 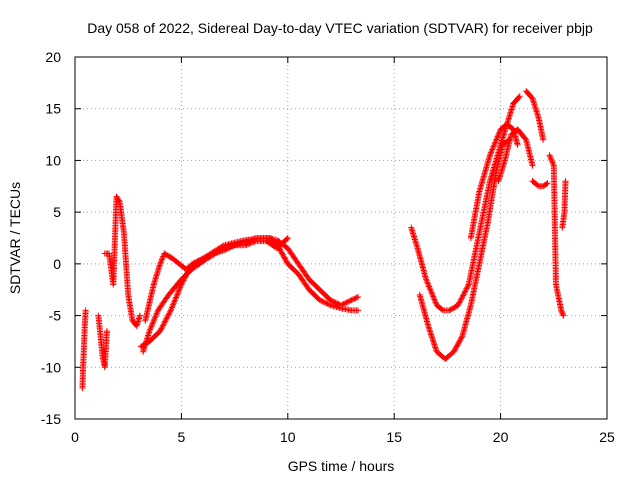 What do you see at coordinates (556, 235) in the screenshot?
I see `series-arc-m` at bounding box center [556, 235].